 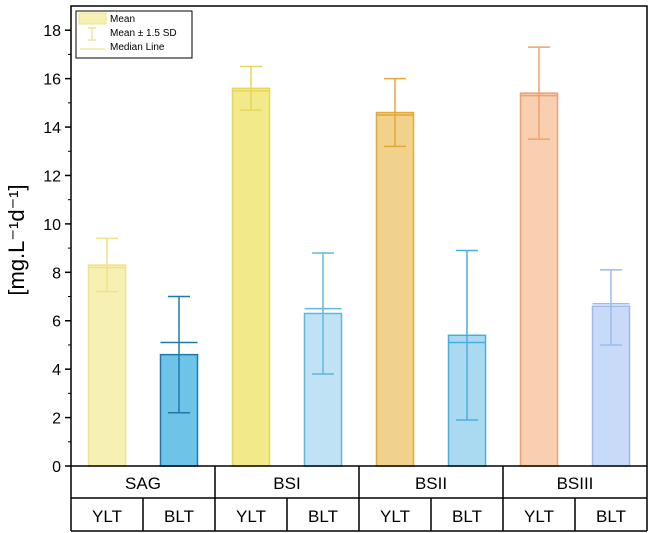 What do you see at coordinates (56, 419) in the screenshot?
I see `y-tick-label: 2` at bounding box center [56, 419].